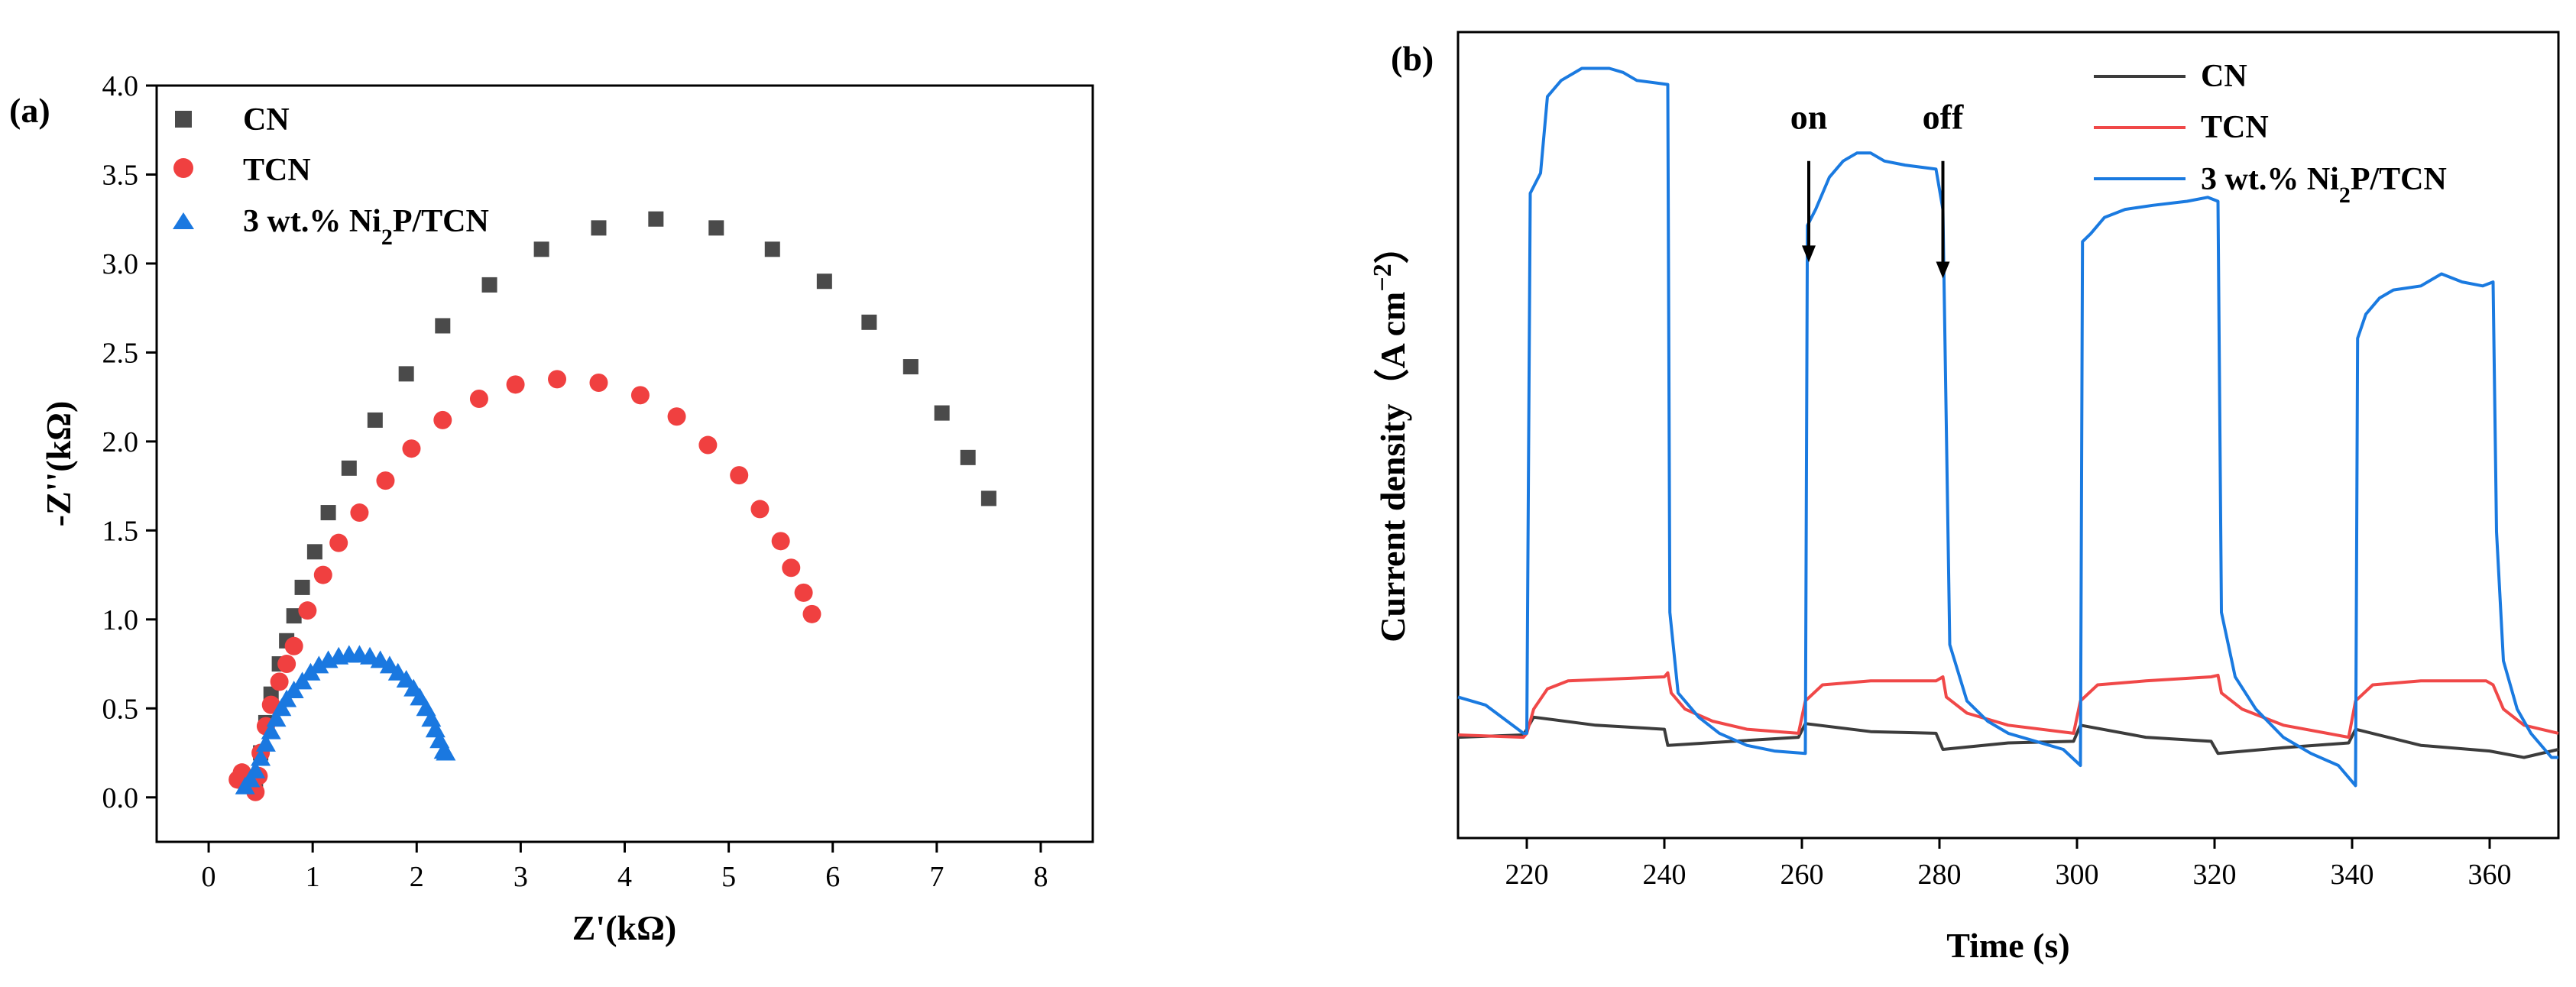 The width and height of the screenshot is (2576, 987). What do you see at coordinates (1527, 875) in the screenshot?
I see `panel-b-x-tick-label: 220` at bounding box center [1527, 875].